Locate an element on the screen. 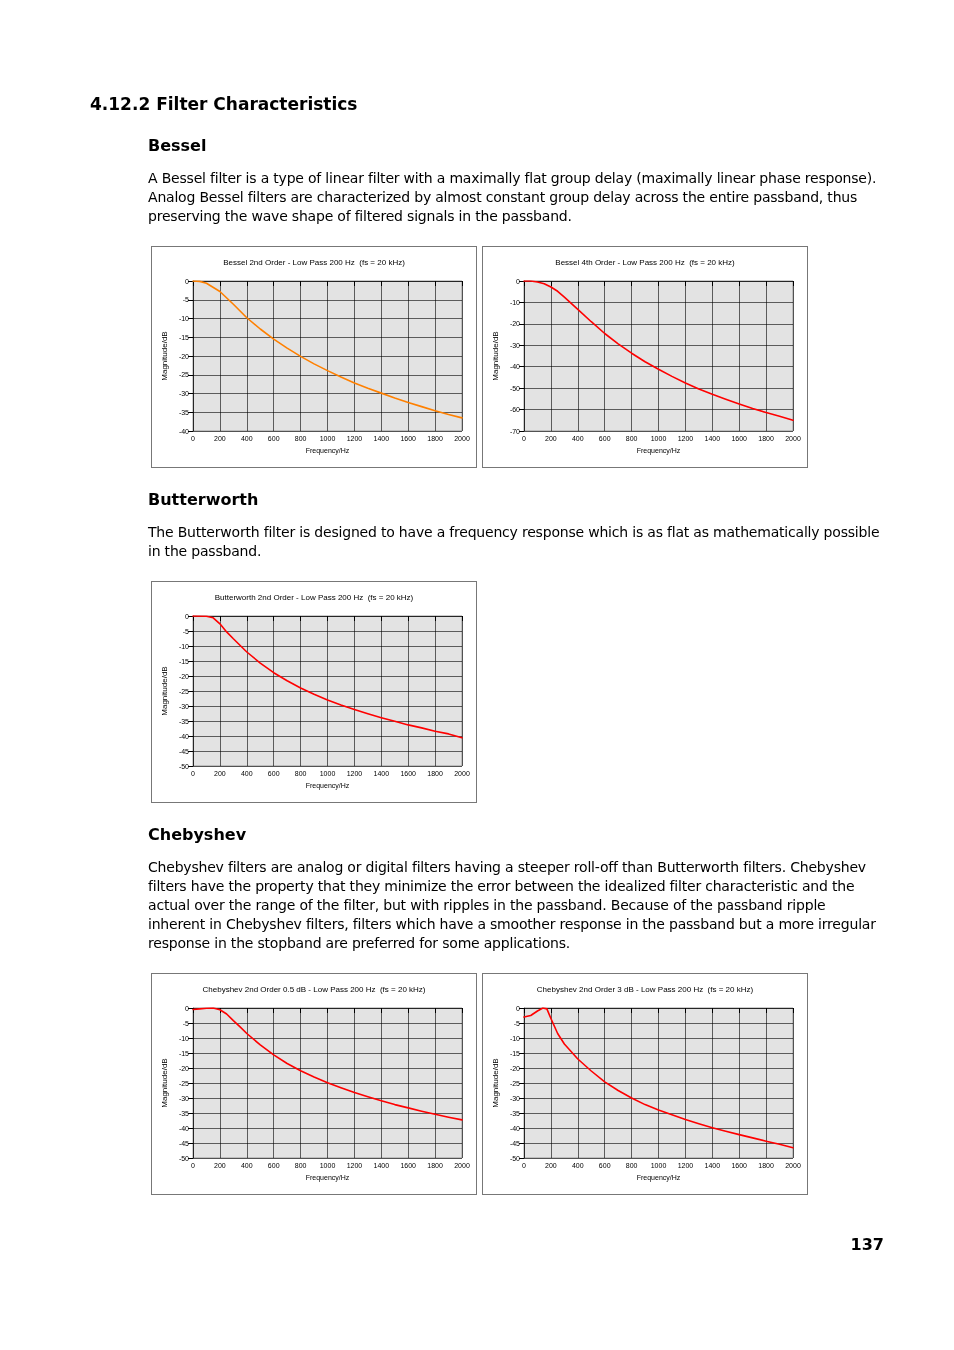 Image resolution: width=954 pixels, height=1350 pixels. text: Chebyshev filters are analog or digital filters having a steeper roll-off than Butterworth filters. Chebyshev filters have the property that they minimize the error between the idealized filter characteristic and the actual over the range of the filter, but with ripples in the passband. Because of the passband ripple inherent in Chebyshev filters, filters which have a smoother response in the passband but a more irregular response in the stopband are preferred for some applications. is located at coordinates (512, 905).